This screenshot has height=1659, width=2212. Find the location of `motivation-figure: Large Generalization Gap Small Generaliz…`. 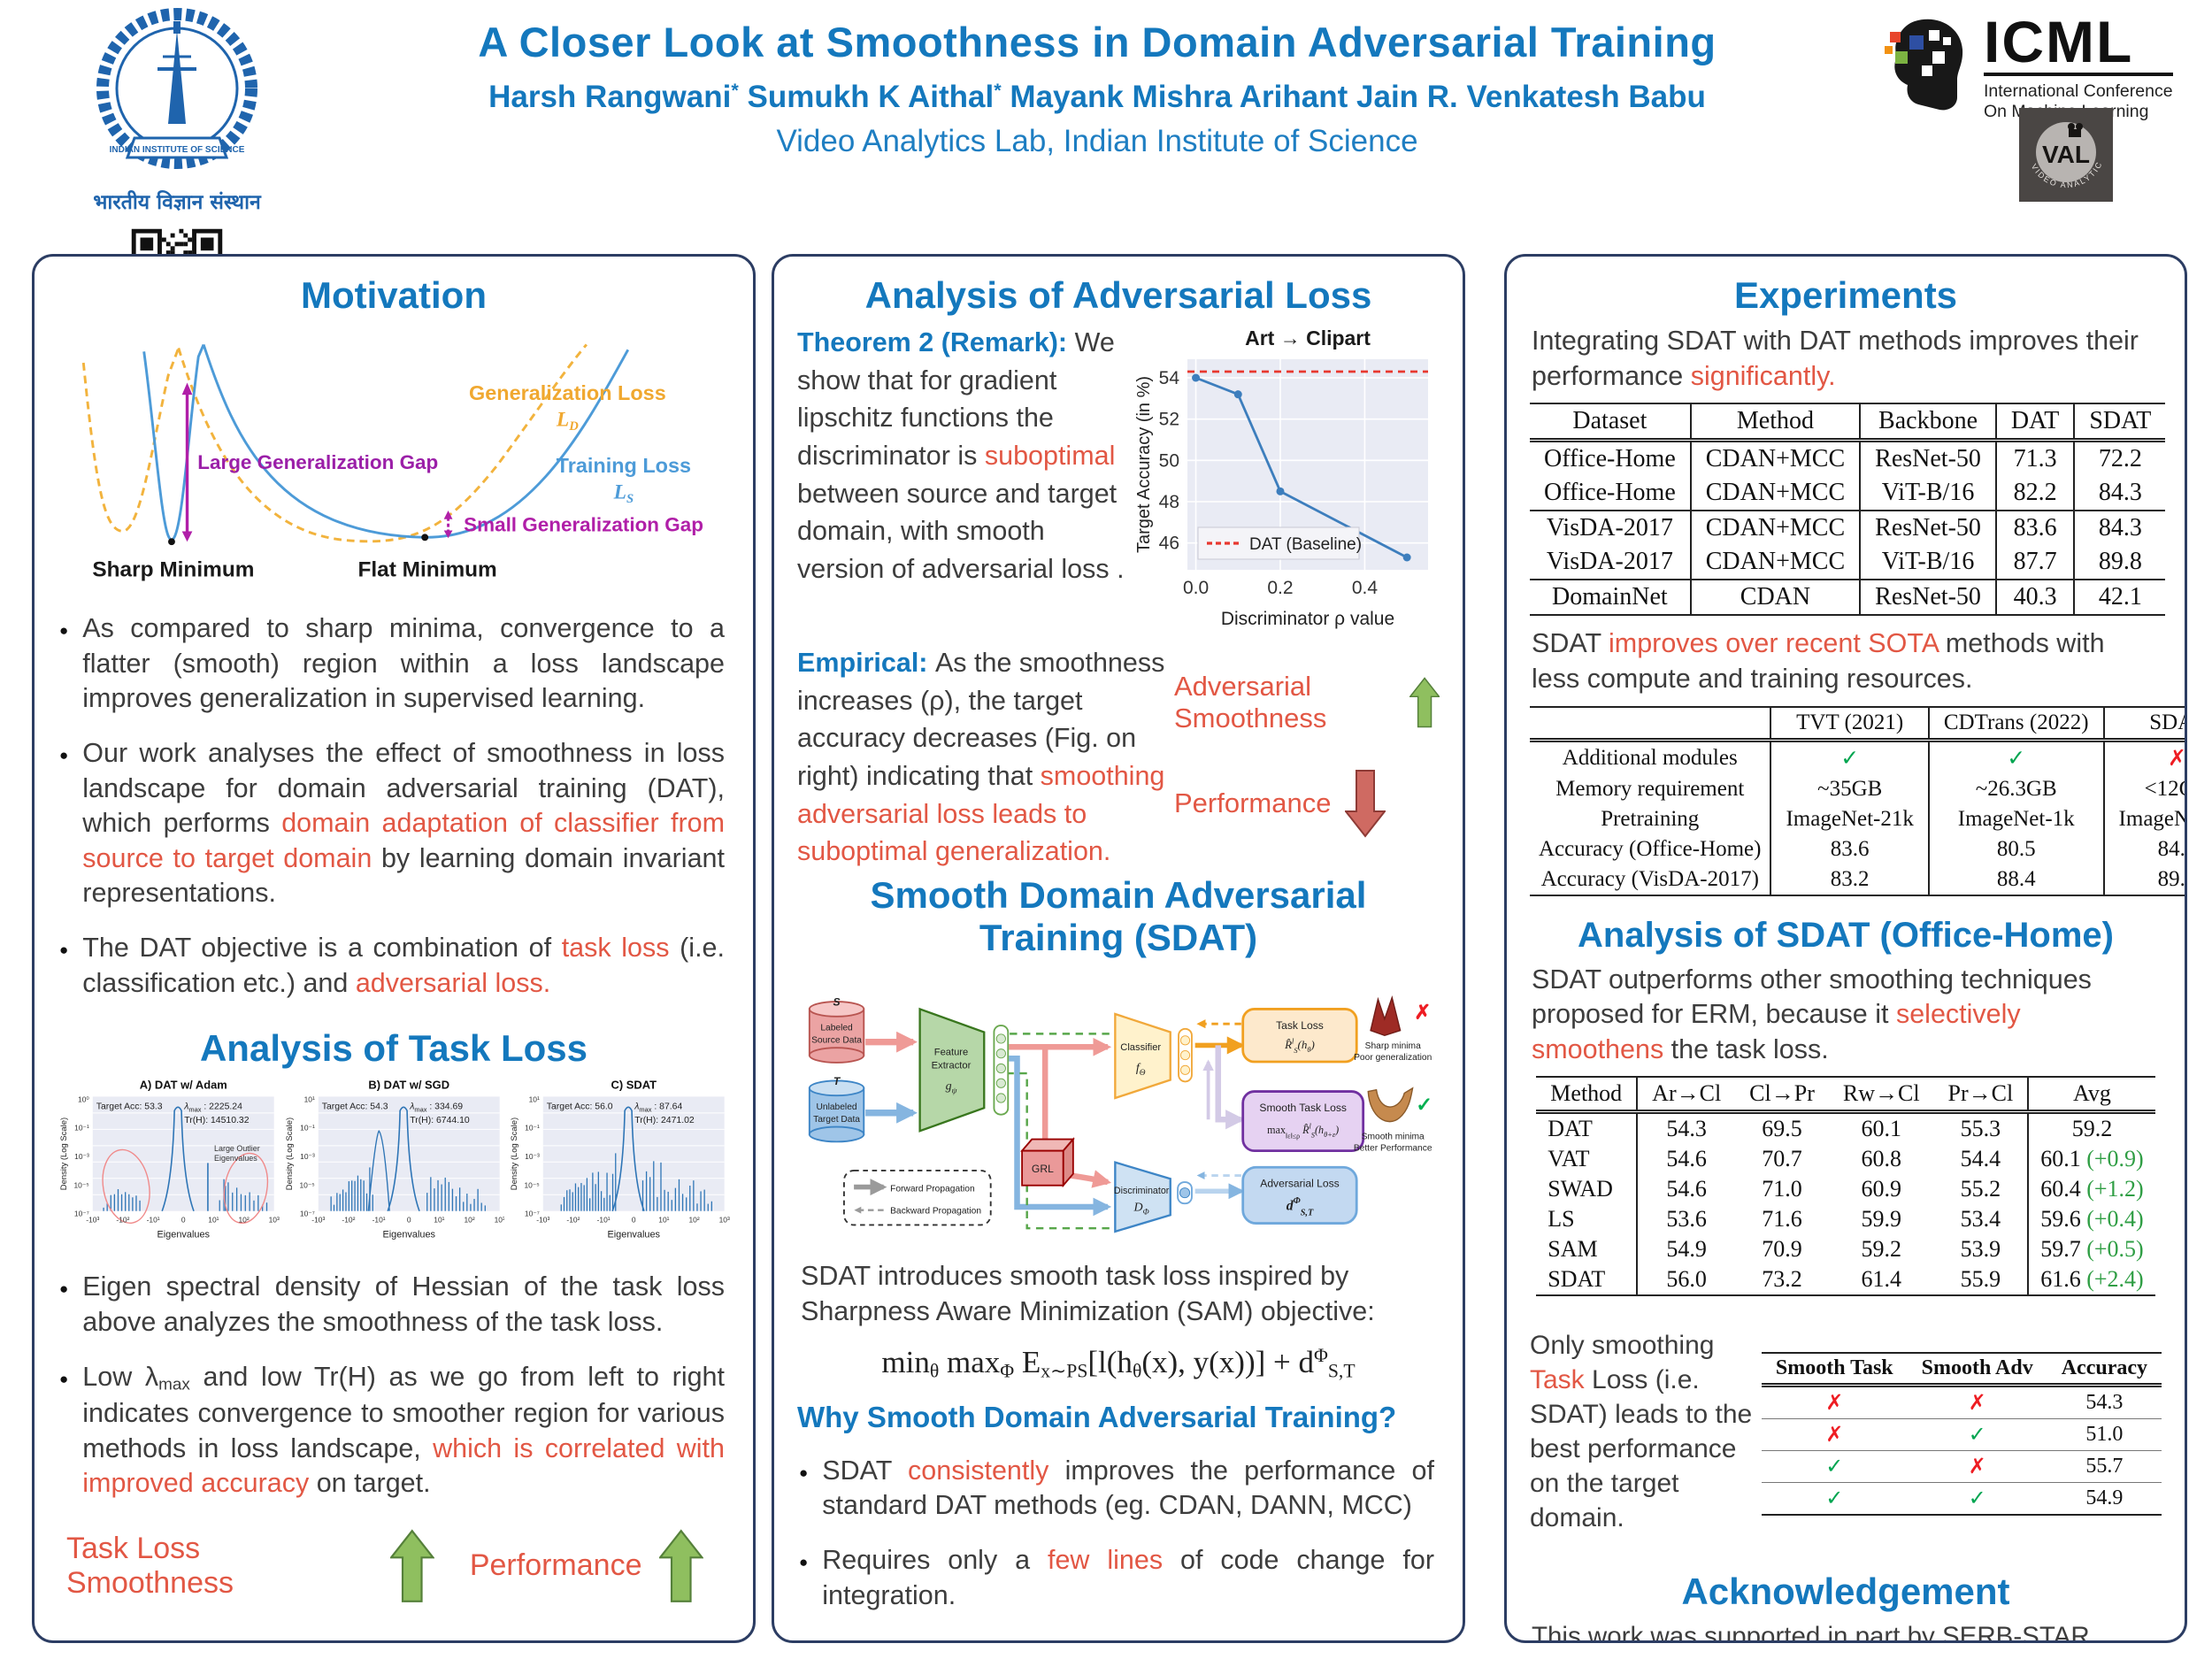

motivation-figure: Large Generalization Gap Small Generaliz… is located at coordinates (392, 462).